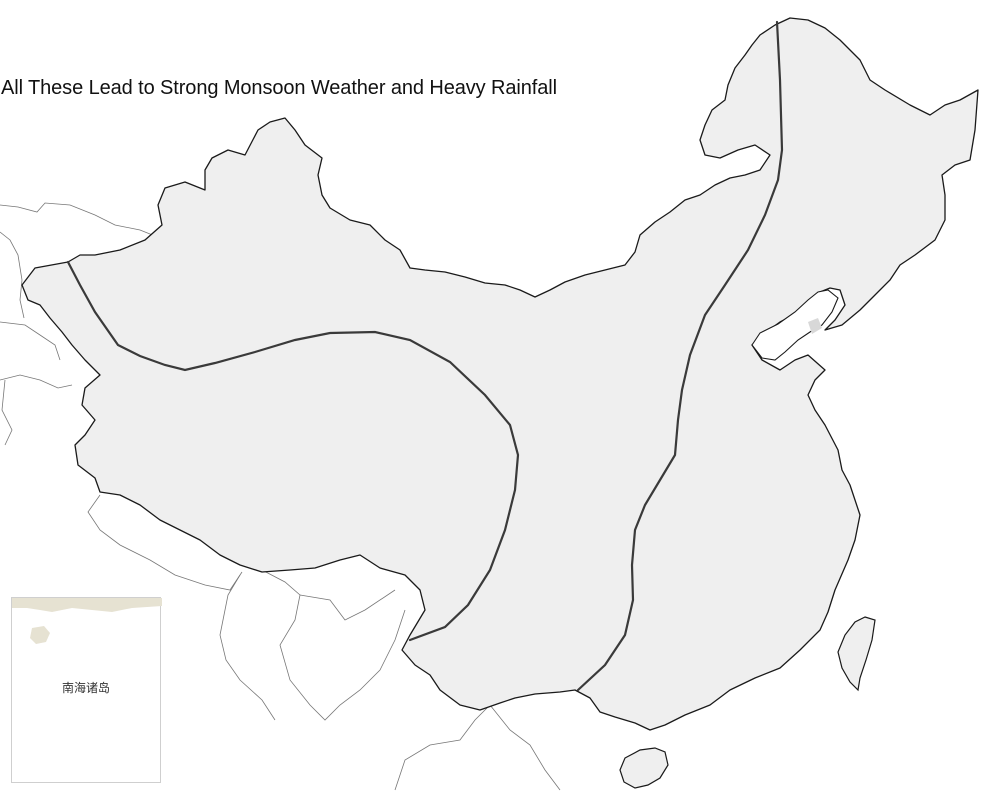  Describe the element at coordinates (36, 381) in the screenshot. I see `neighbor-border-afghan` at that location.